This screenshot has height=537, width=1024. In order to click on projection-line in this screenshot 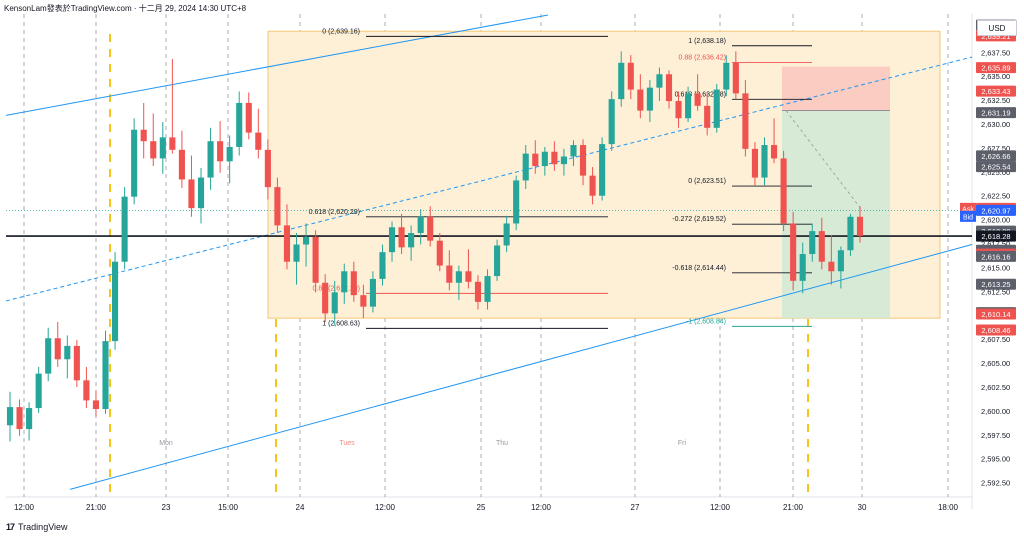, I will do `click(824, 160)`.